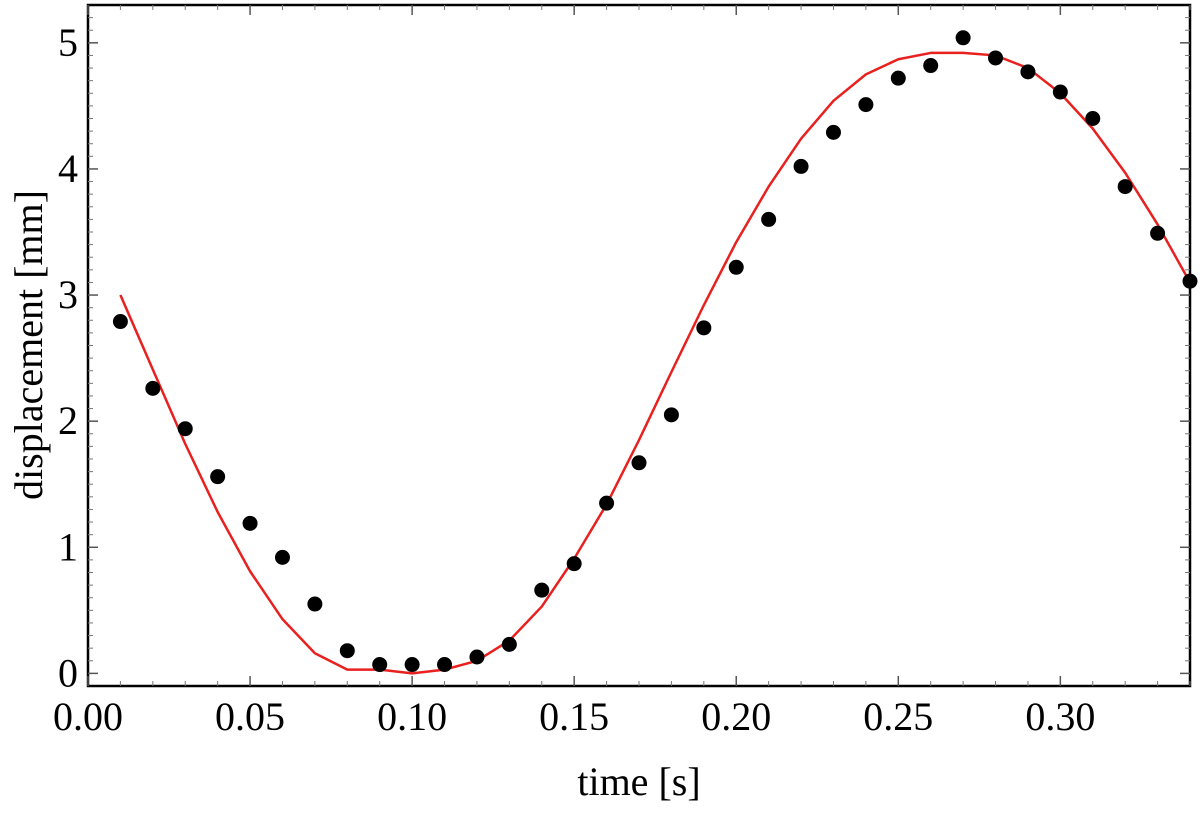 Image resolution: width=1200 pixels, height=813 pixels. I want to click on y-tick-label: 3, so click(68, 294).